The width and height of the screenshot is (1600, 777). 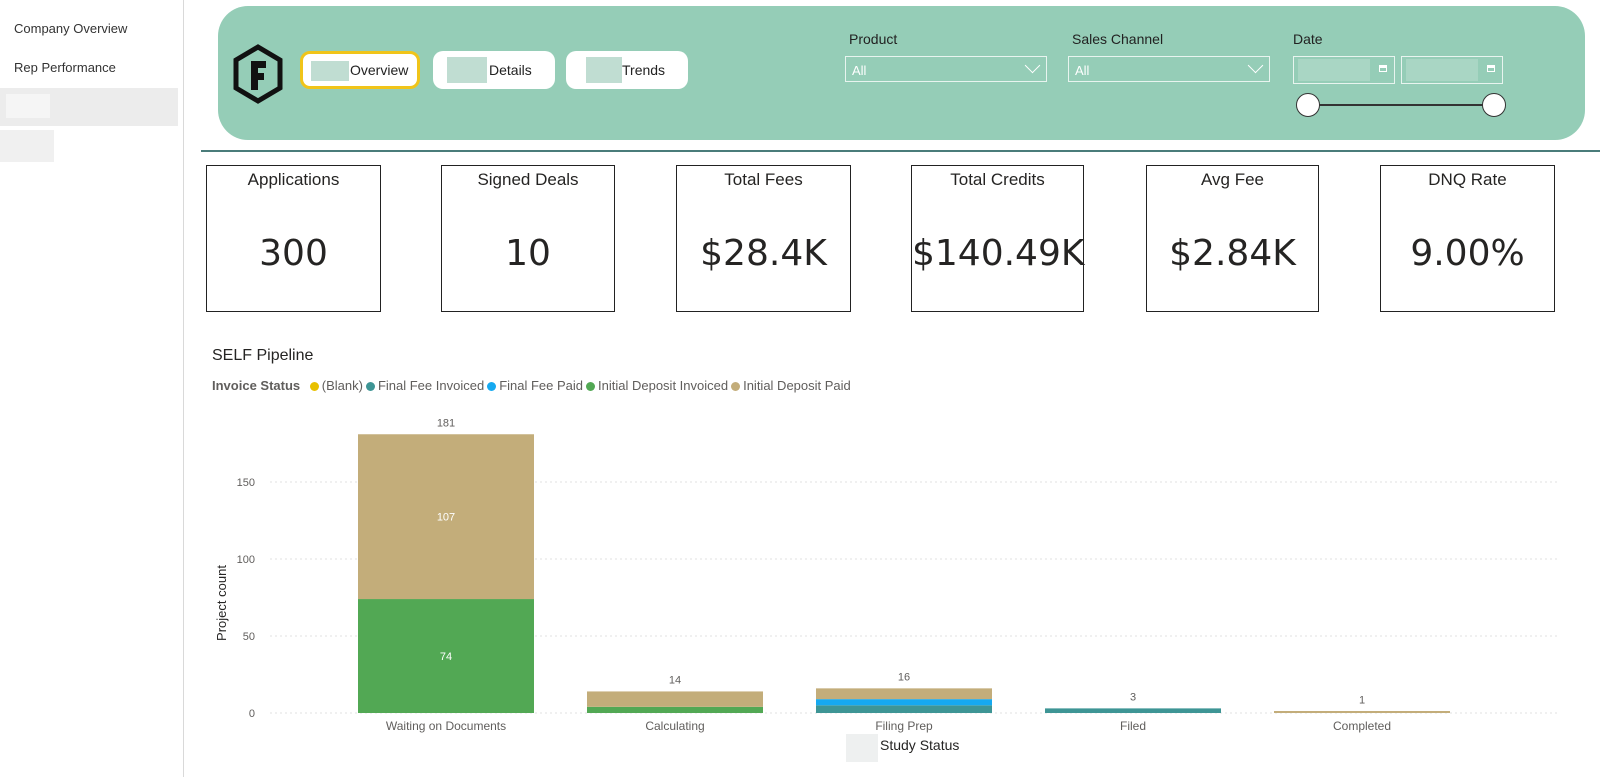 I want to click on kpi-card-total-credits: Total Credits $140.49K, so click(x=997, y=238).